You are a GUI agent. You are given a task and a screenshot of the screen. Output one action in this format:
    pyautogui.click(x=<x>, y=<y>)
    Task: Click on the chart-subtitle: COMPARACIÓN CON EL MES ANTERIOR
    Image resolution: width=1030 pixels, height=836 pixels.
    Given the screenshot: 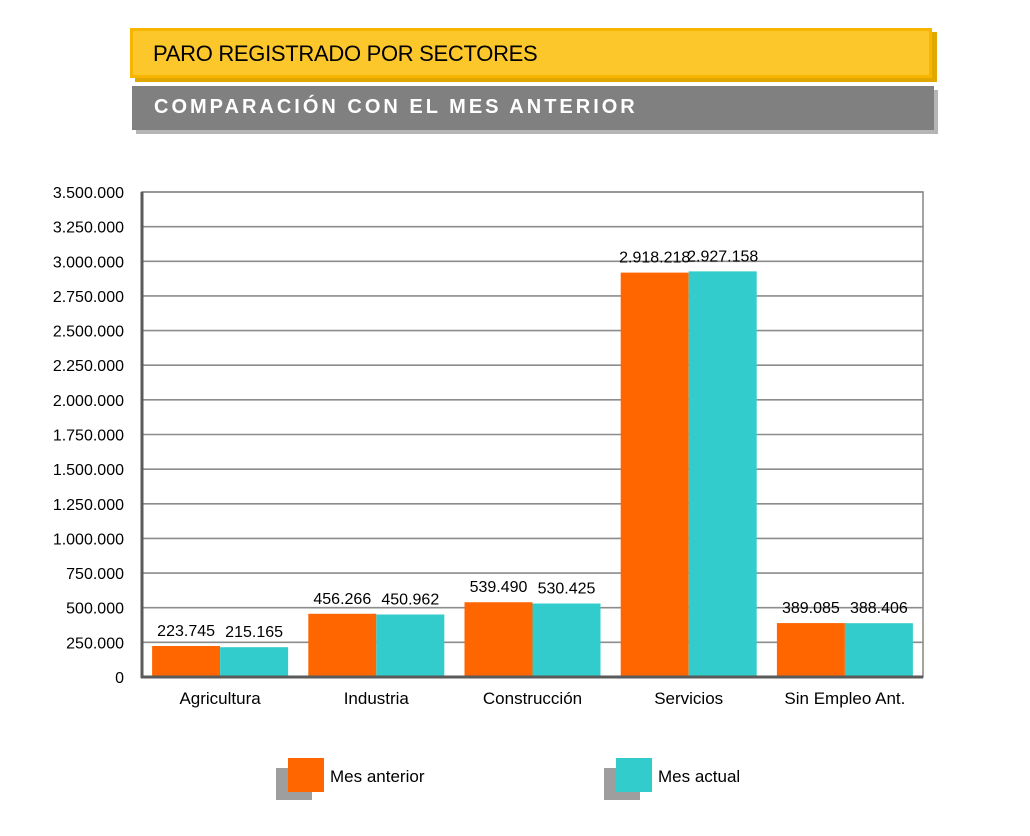 What is the action you would take?
    pyautogui.click(x=396, y=107)
    